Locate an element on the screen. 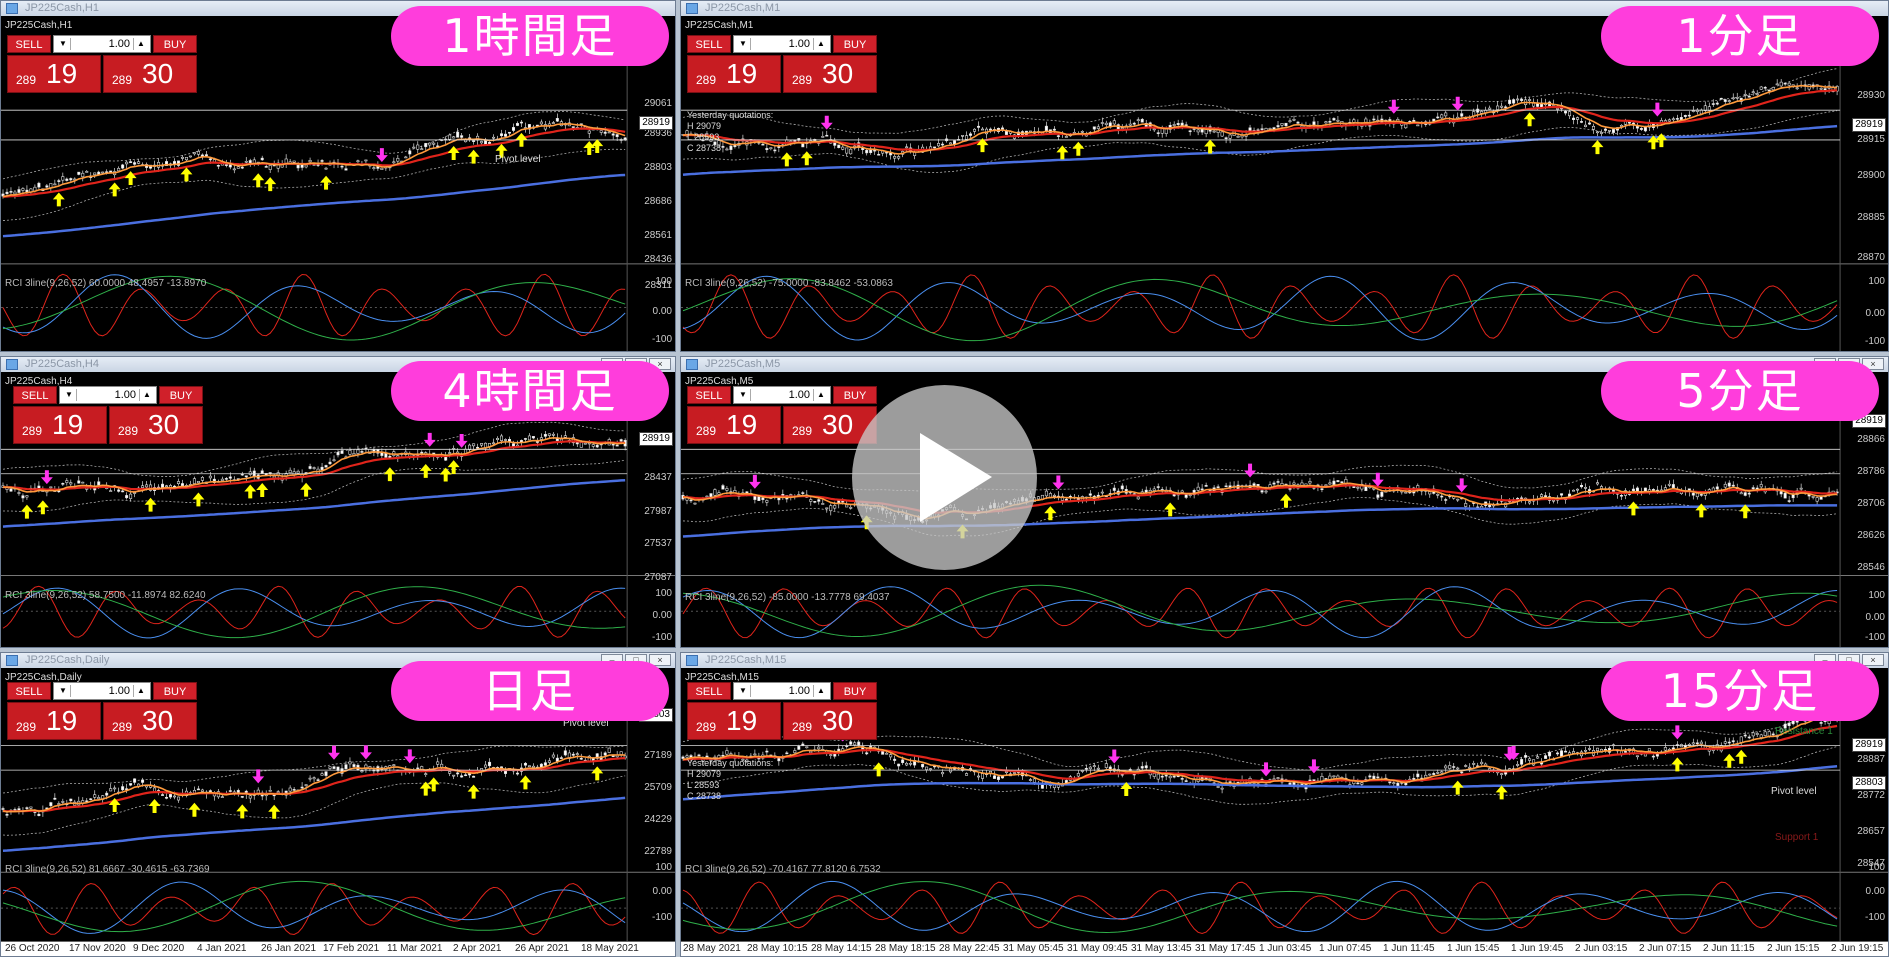 This screenshot has width=1889, height=957. sell-price-prefix: 289 is located at coordinates (706, 431).